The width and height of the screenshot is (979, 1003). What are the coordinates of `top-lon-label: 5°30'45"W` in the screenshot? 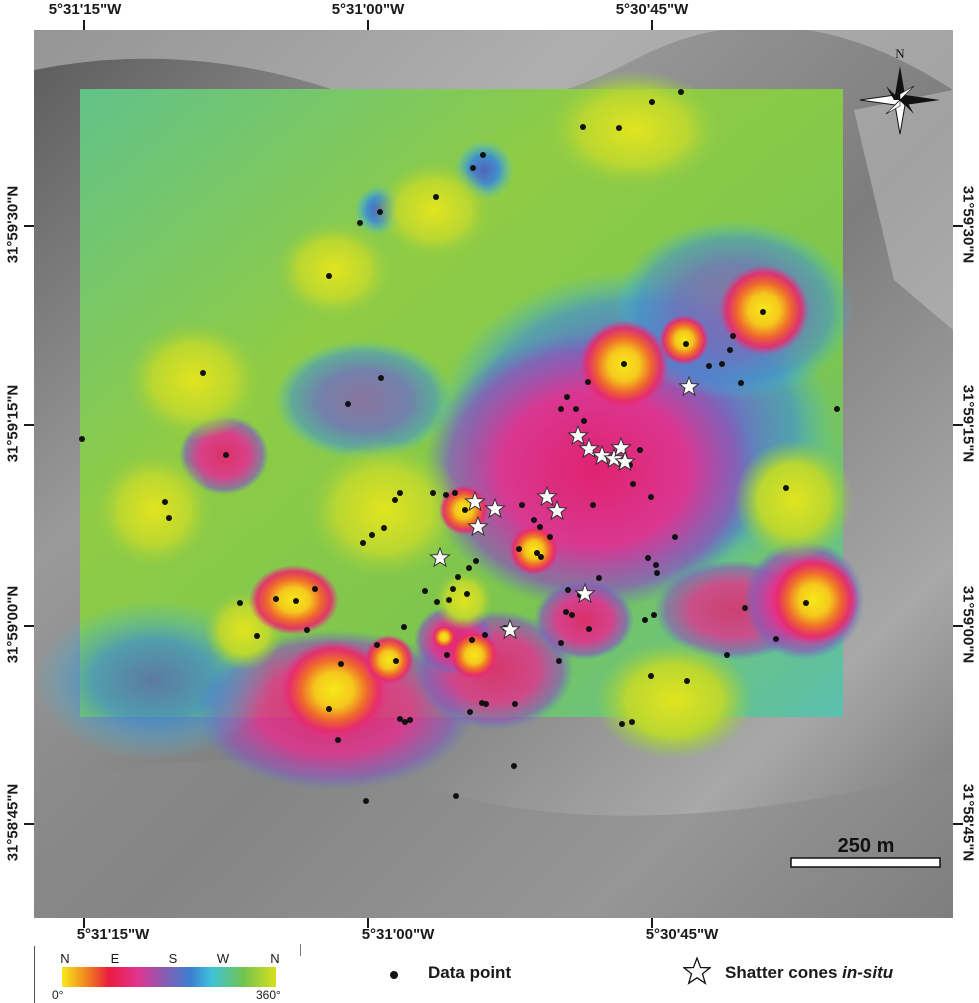 It's located at (652, 9).